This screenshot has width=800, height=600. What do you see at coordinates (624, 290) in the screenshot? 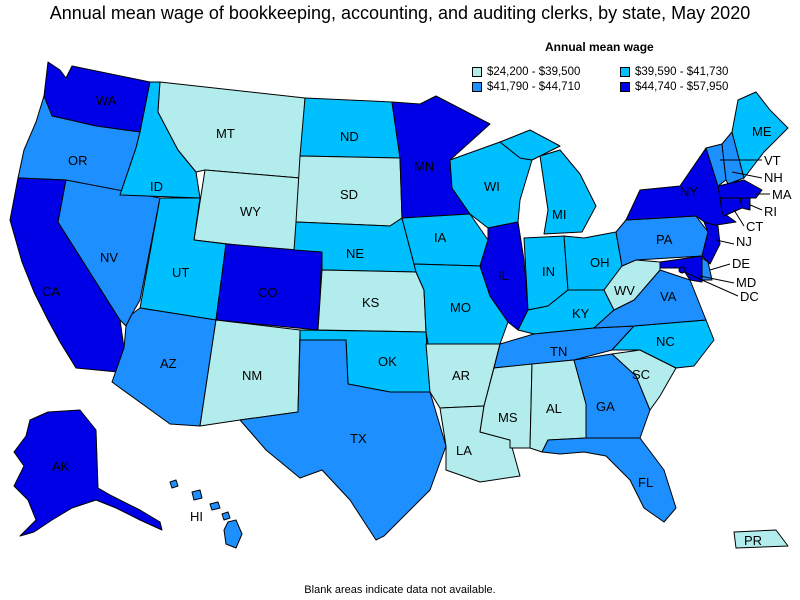
I see `state-label: WV` at bounding box center [624, 290].